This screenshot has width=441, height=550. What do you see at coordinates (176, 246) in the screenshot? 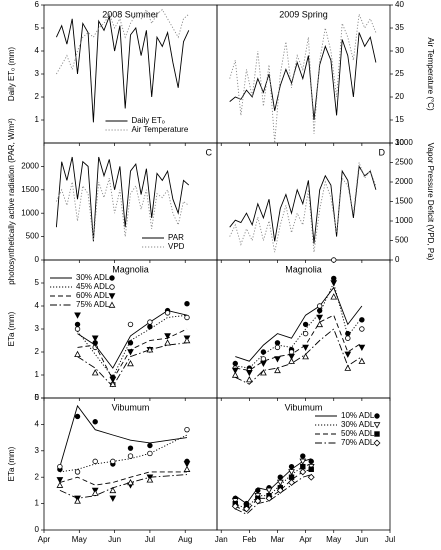
I see `legend-label: VPD` at bounding box center [176, 246].